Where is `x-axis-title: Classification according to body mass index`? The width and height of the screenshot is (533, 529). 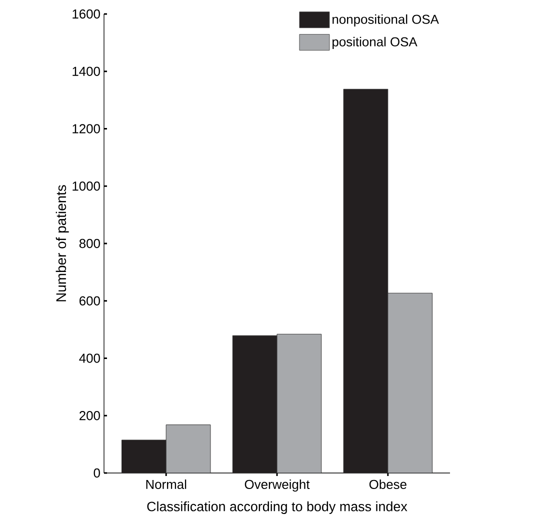
x-axis-title: Classification according to body mass index is located at coordinates (277, 507).